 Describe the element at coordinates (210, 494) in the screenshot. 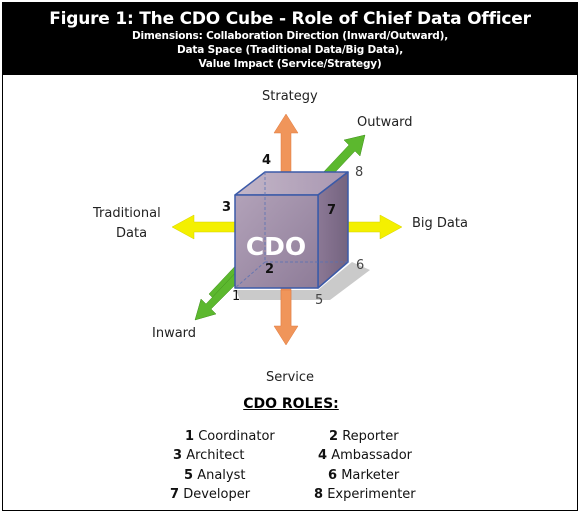

I see `role-item-7: 7 Developer` at that location.